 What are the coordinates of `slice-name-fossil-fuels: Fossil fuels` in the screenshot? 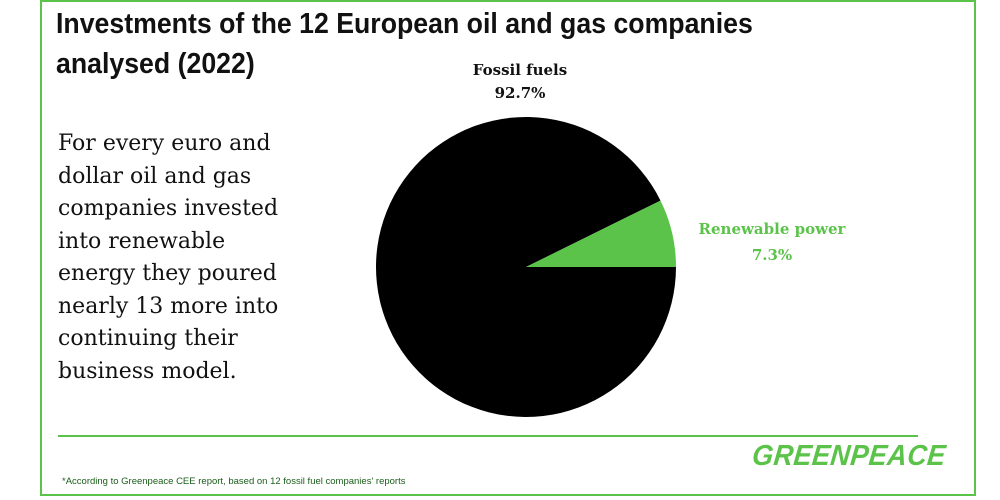 It's located at (520, 70).